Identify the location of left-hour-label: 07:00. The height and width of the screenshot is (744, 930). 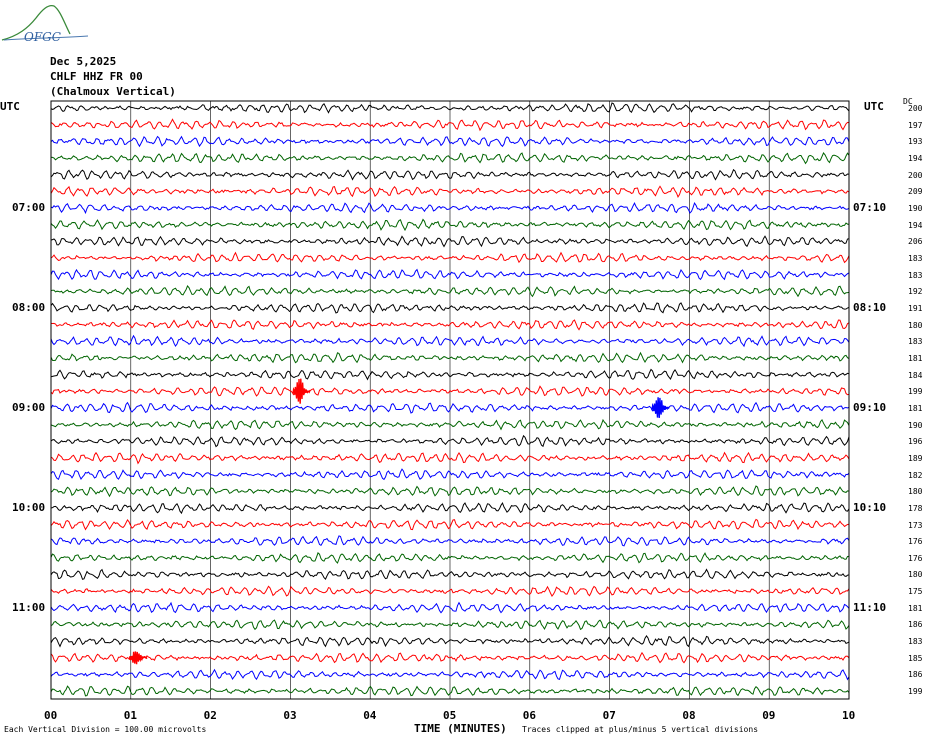
(29, 207).